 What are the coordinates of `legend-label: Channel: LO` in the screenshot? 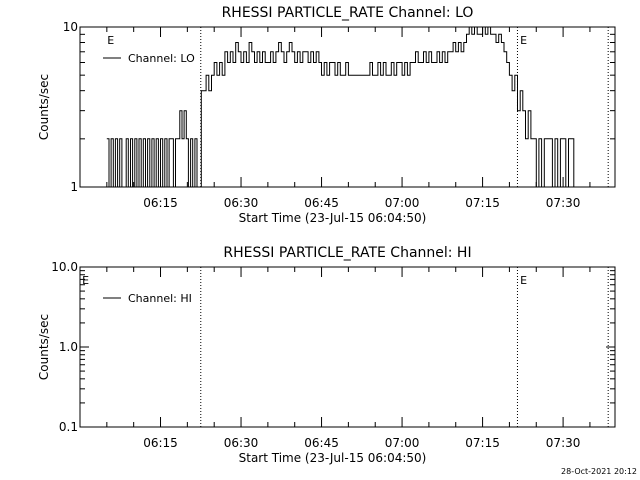 It's located at (161, 58).